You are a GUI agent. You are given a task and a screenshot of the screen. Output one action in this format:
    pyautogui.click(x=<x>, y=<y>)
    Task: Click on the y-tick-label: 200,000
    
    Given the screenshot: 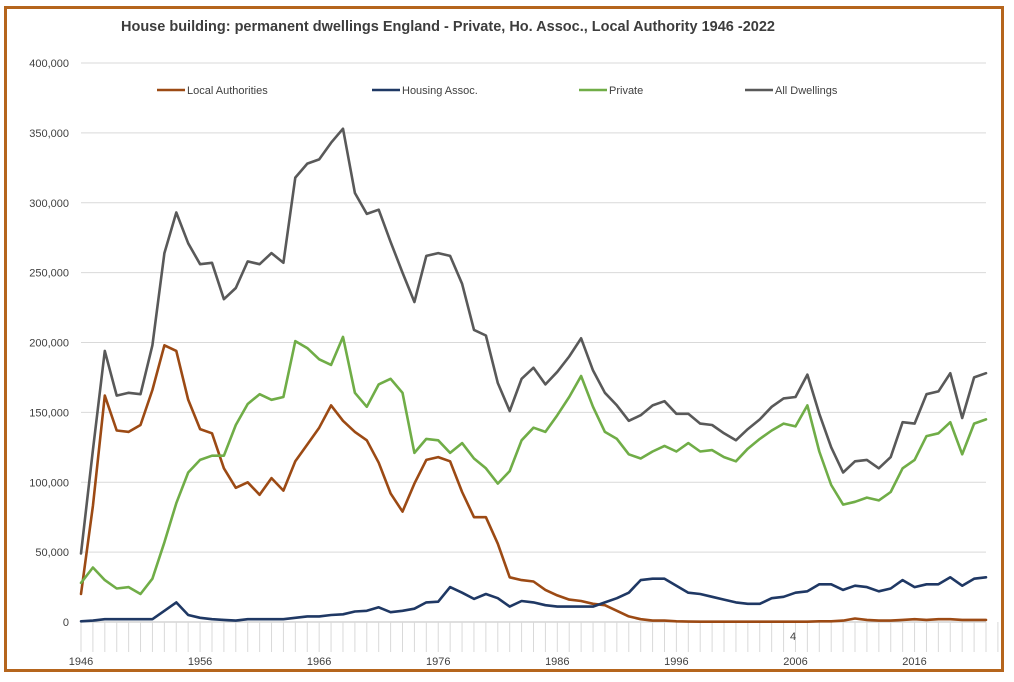 What is the action you would take?
    pyautogui.click(x=49, y=344)
    